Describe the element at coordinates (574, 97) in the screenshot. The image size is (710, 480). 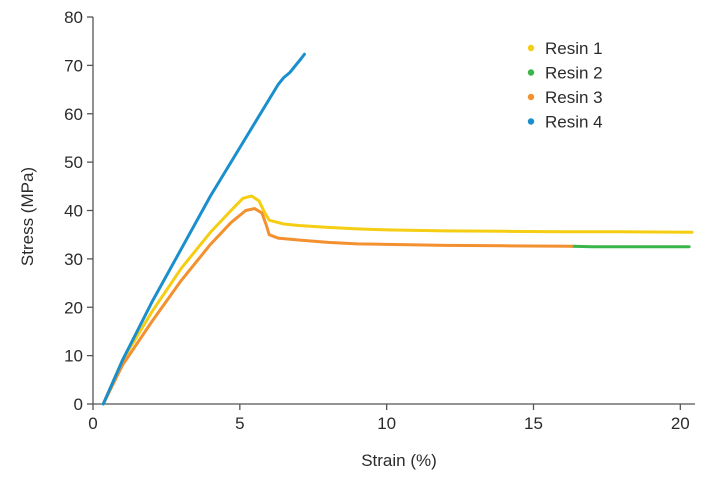
I see `legend-label: Resin 3` at that location.